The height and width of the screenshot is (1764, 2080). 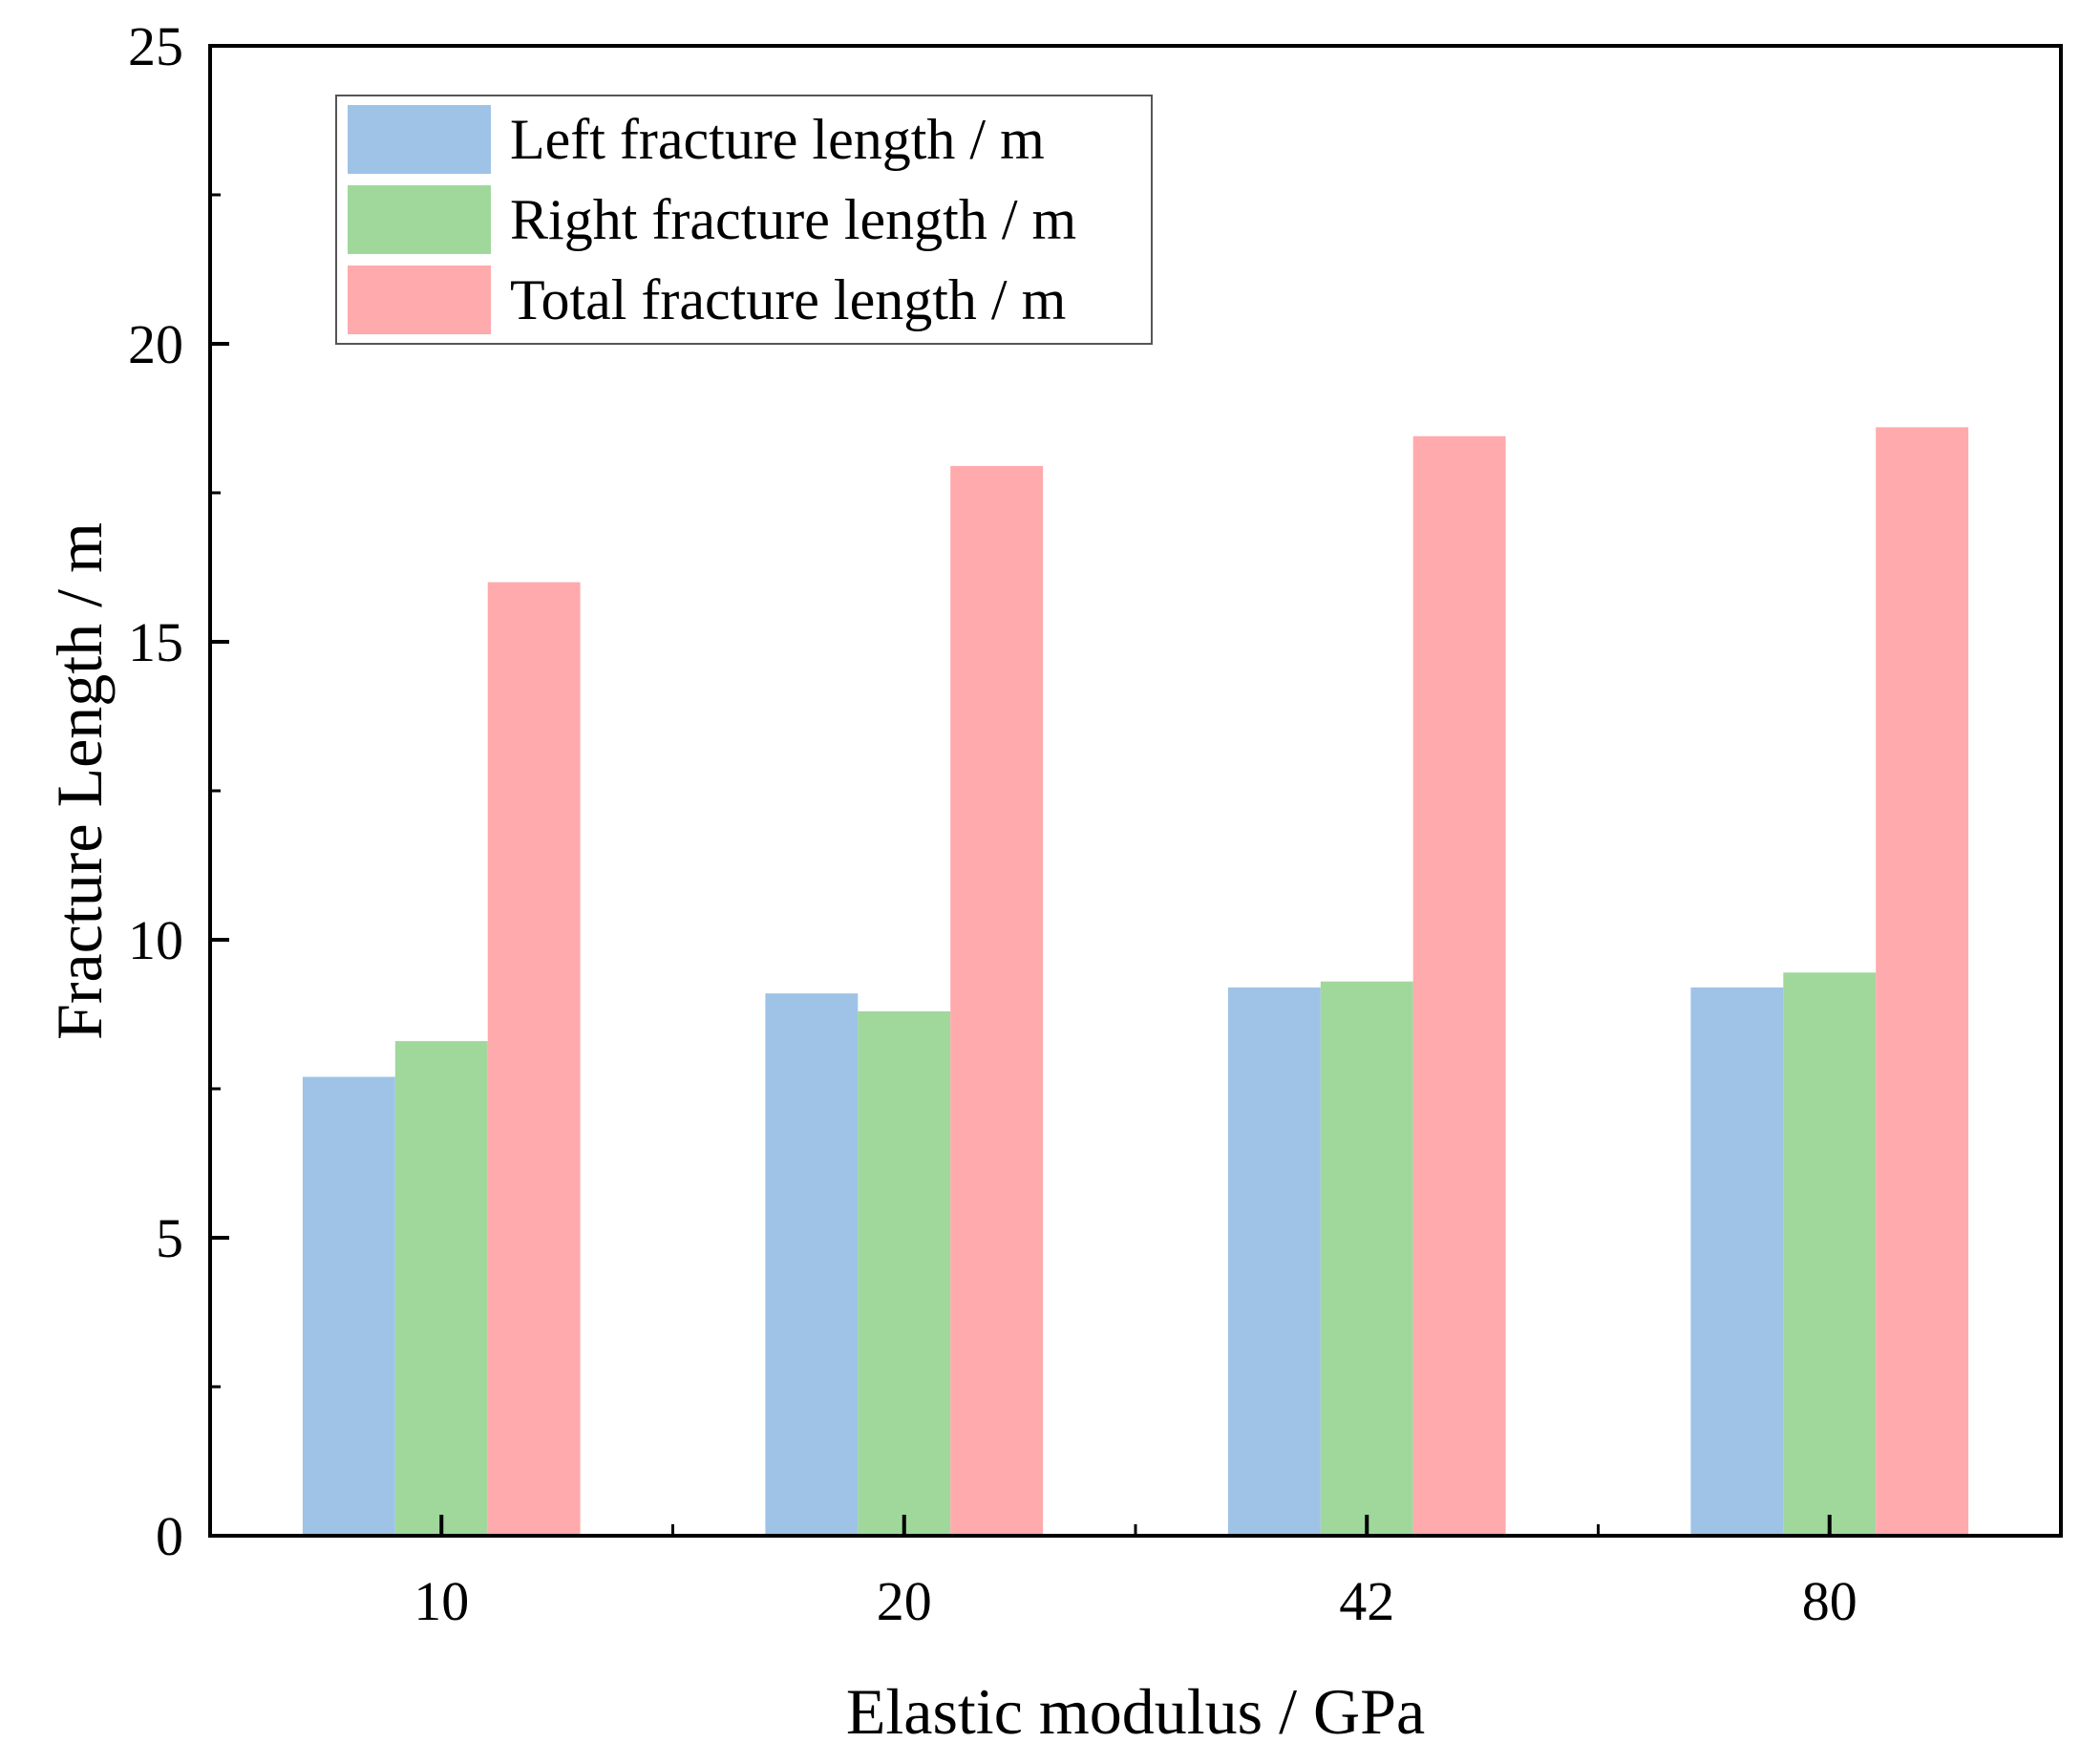 What do you see at coordinates (777, 139) in the screenshot?
I see `legend-label: Left fracture length / m` at bounding box center [777, 139].